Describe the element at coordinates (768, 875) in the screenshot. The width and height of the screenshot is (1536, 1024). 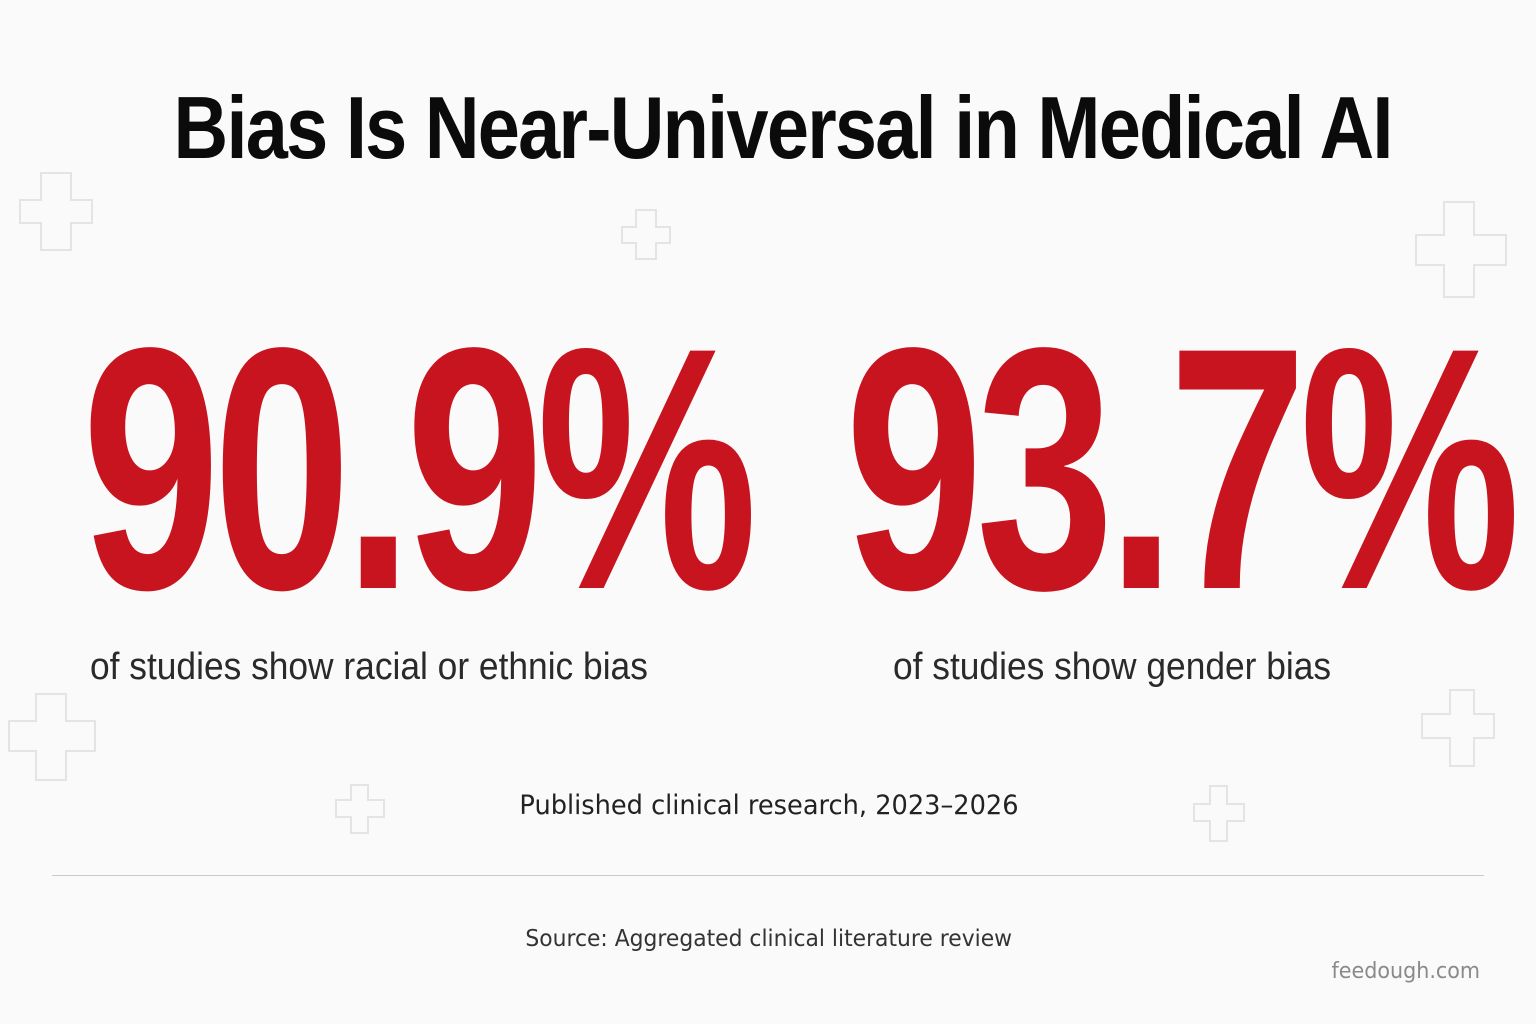
I see `divider` at that location.